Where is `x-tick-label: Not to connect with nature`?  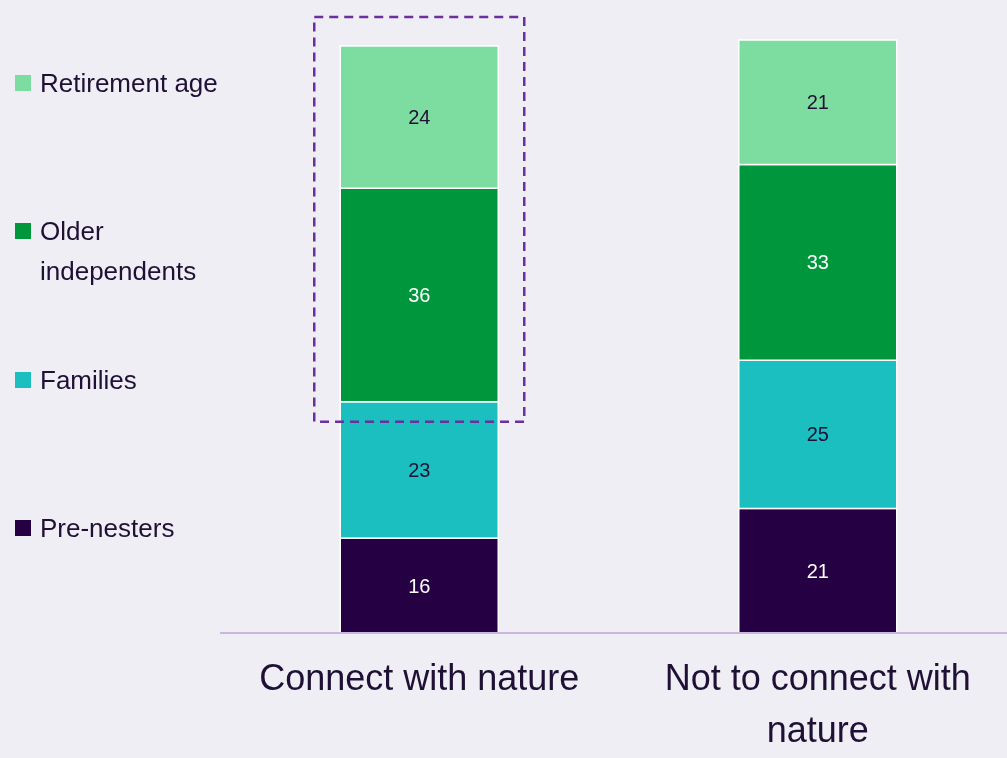 x-tick-label: Not to connect with nature is located at coordinates (817, 703).